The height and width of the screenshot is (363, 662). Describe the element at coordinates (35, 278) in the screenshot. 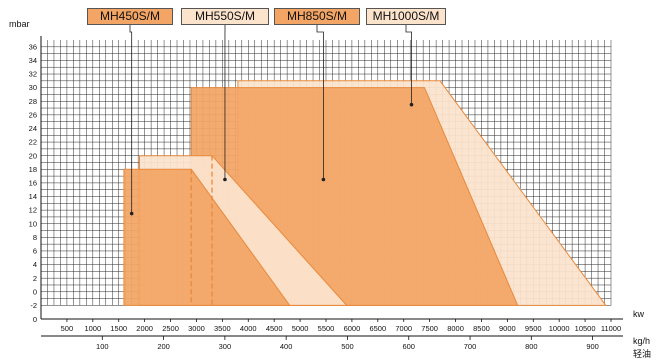

I see `y-tick-label: 2` at that location.